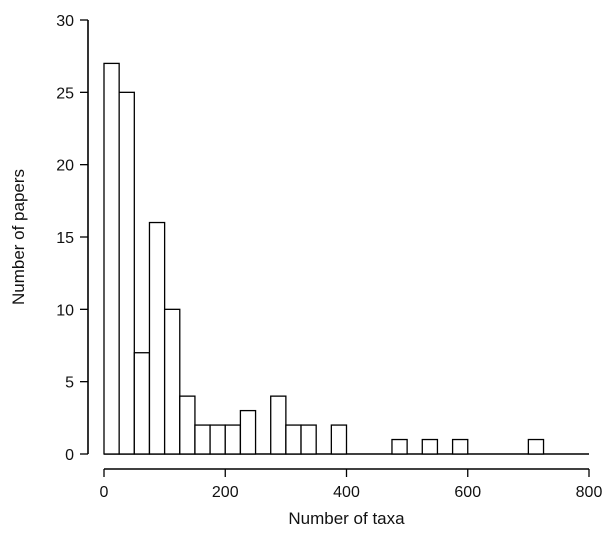 The height and width of the screenshot is (538, 606). I want to click on x-tick-label-4: 800, so click(589, 492).